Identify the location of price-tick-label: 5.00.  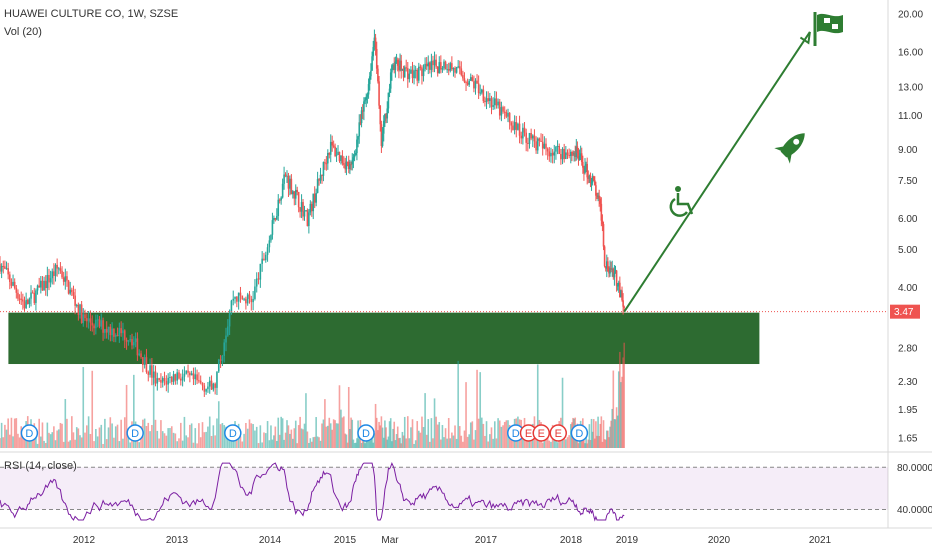
(908, 250).